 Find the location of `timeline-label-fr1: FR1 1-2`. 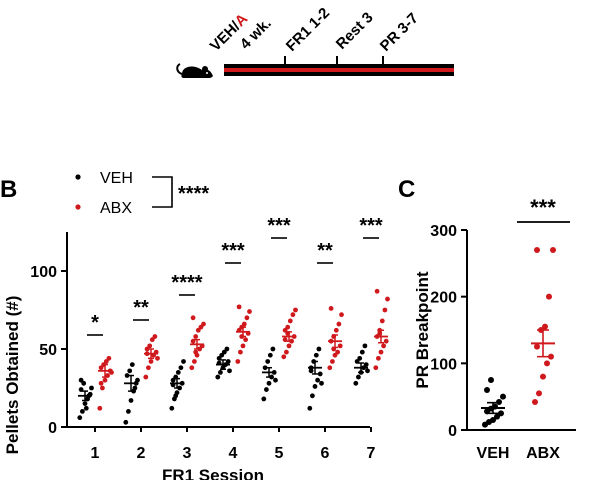

timeline-label-fr1: FR1 1-2 is located at coordinates (308, 29).